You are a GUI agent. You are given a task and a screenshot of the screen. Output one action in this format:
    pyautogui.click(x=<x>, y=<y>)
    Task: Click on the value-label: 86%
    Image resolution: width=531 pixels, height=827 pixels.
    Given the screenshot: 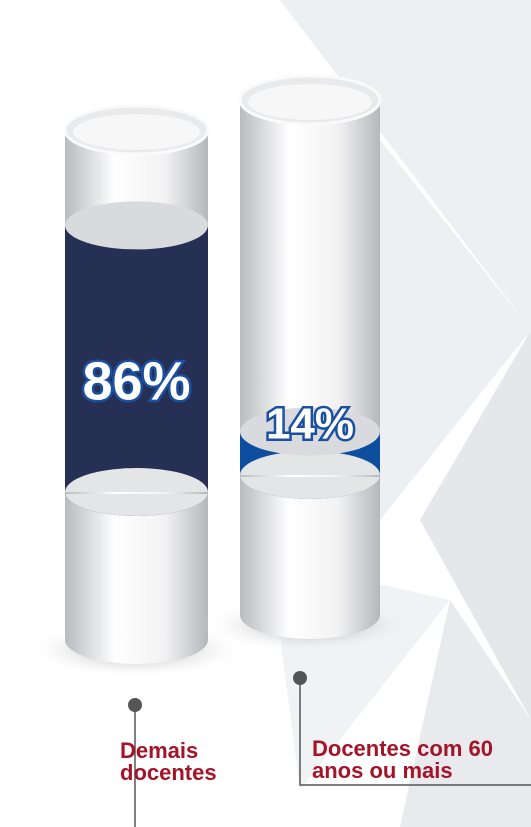 What is the action you would take?
    pyautogui.click(x=136, y=381)
    